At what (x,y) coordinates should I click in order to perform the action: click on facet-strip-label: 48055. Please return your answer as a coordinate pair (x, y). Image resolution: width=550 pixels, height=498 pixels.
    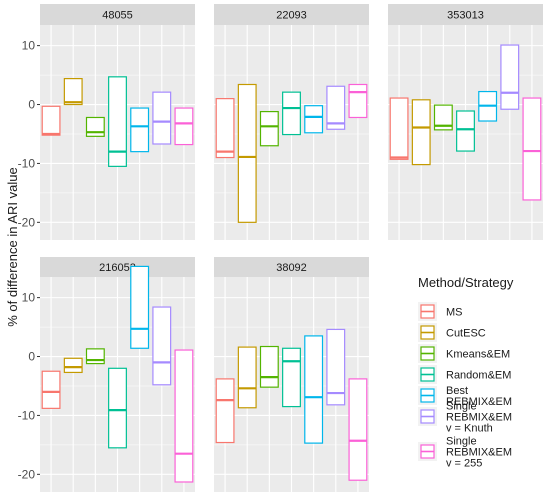
    Looking at the image, I should click on (117, 16).